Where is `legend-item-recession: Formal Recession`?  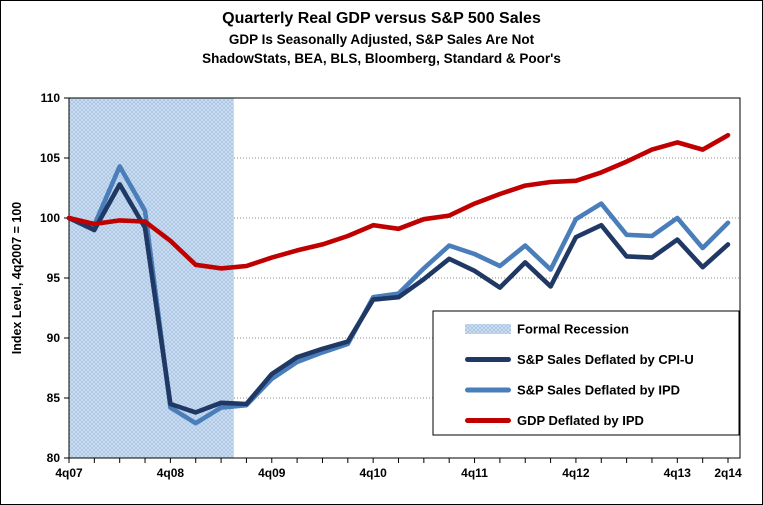
legend-item-recession: Formal Recession is located at coordinates (547, 329).